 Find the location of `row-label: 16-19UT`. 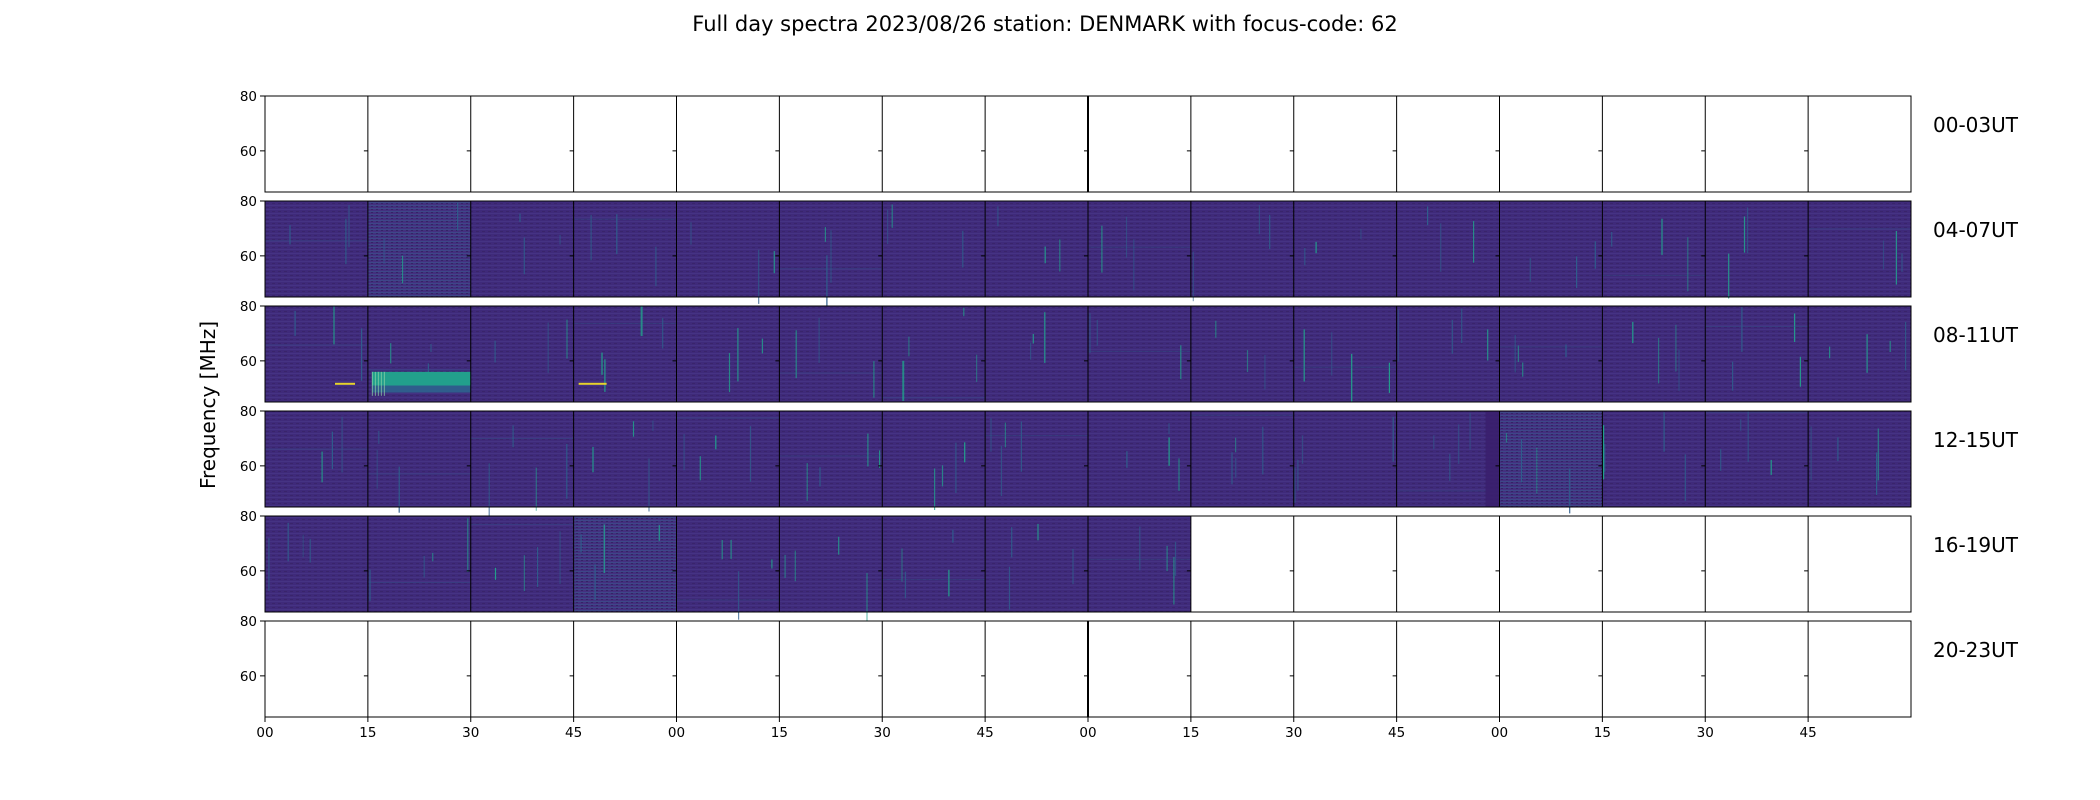

row-label: 16-19UT is located at coordinates (1976, 545).